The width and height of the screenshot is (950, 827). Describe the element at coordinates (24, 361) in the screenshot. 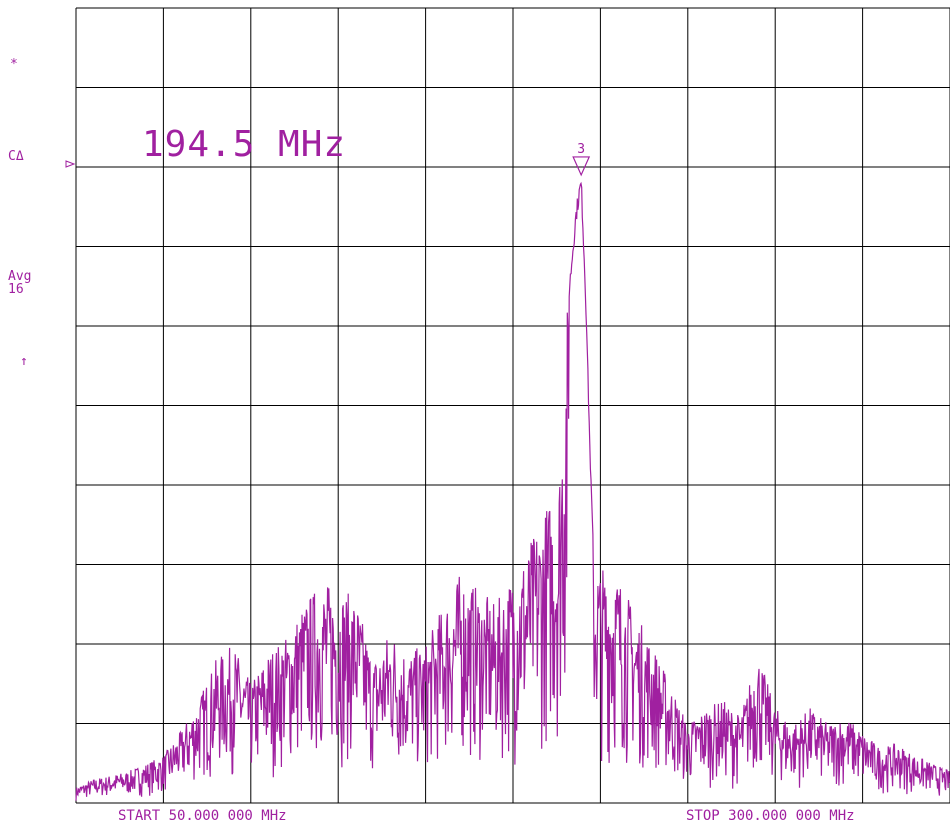

I see `up-arrow-icon: ↑` at that location.